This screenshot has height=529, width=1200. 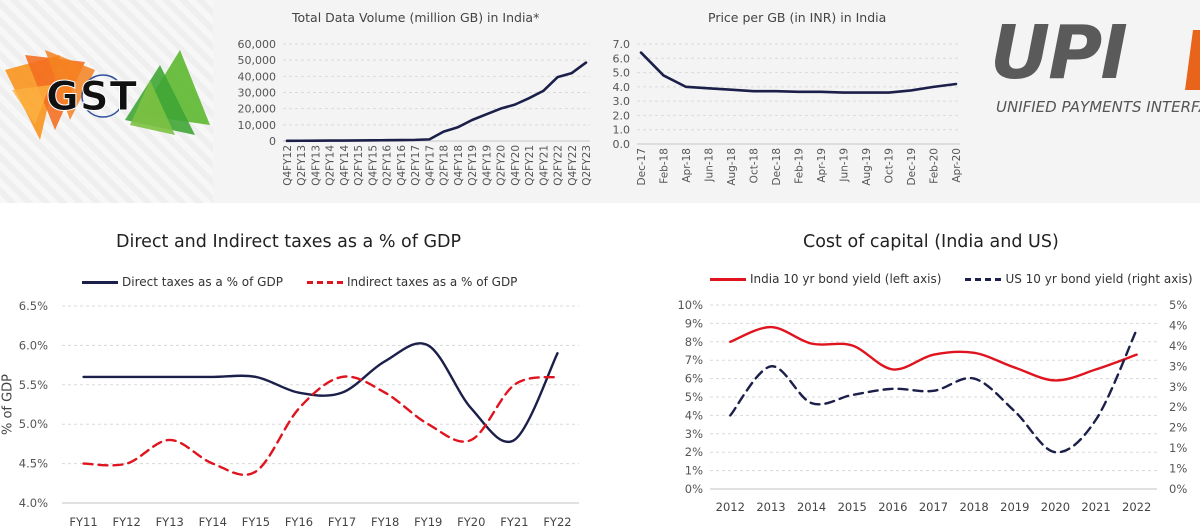 I want to click on chart1-x-tick-label: Q4FY12, so click(x=288, y=165).